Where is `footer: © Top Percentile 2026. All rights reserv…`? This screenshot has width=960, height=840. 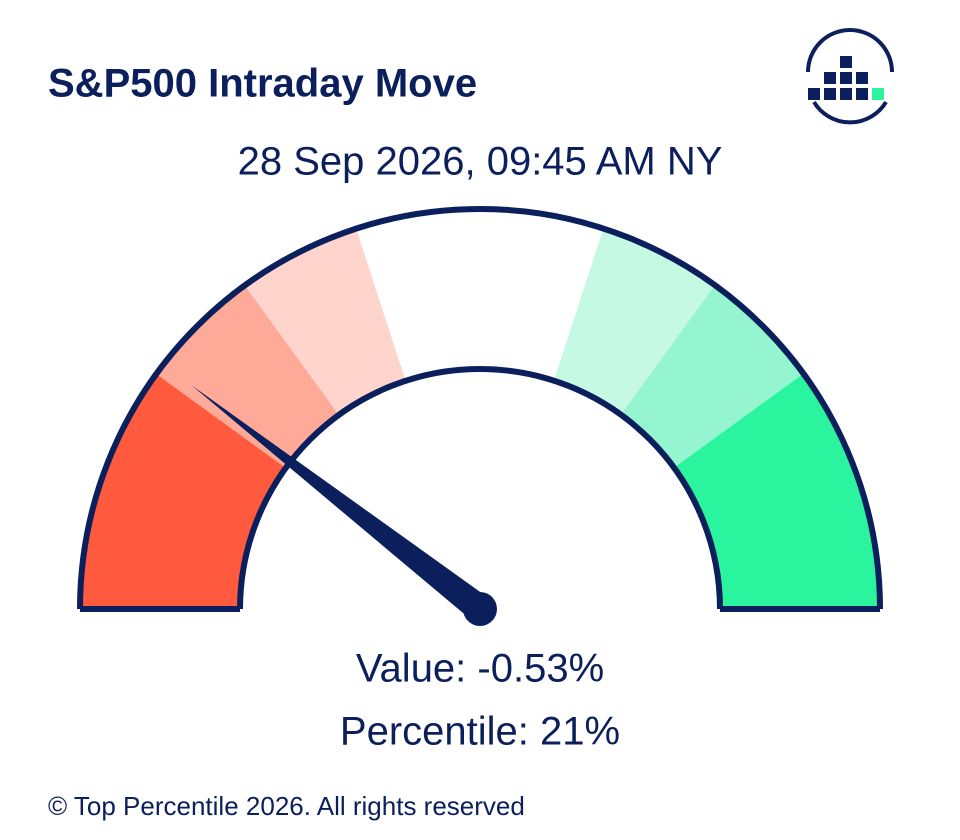 footer: © Top Percentile 2026. All rights reserv… is located at coordinates (286, 806).